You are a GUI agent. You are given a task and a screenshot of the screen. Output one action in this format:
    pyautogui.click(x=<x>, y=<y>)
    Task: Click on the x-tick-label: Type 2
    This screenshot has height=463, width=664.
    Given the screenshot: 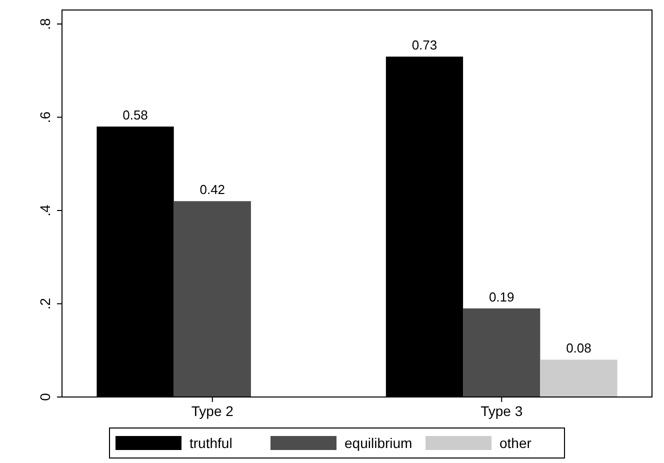 What is the action you would take?
    pyautogui.click(x=212, y=411)
    